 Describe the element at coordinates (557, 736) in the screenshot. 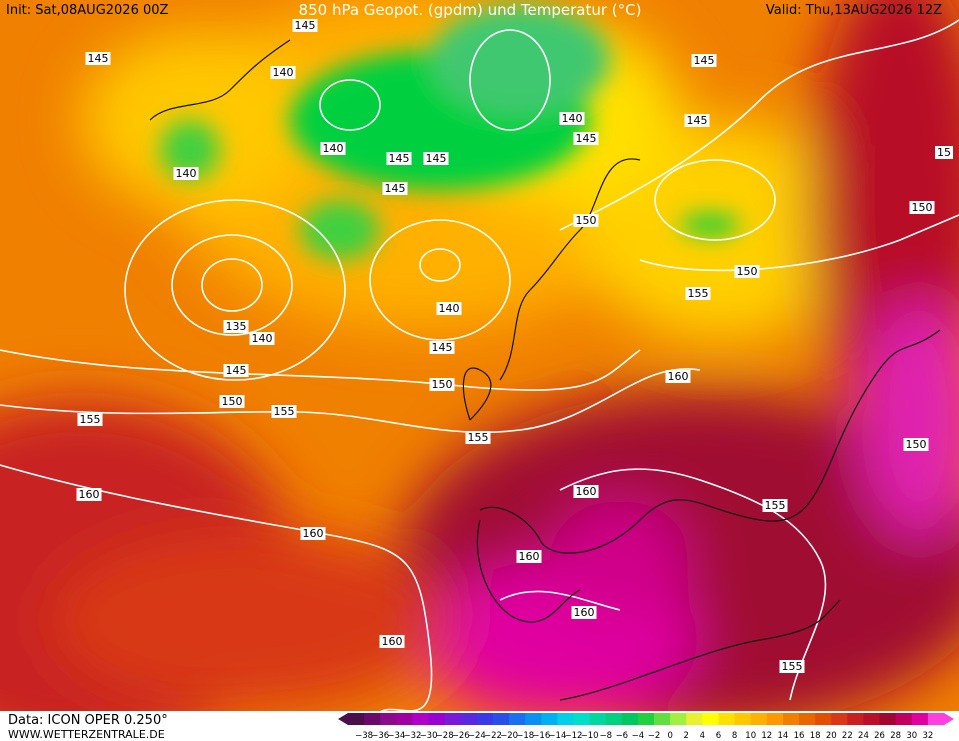

I see `colorbar-label: −14` at that location.